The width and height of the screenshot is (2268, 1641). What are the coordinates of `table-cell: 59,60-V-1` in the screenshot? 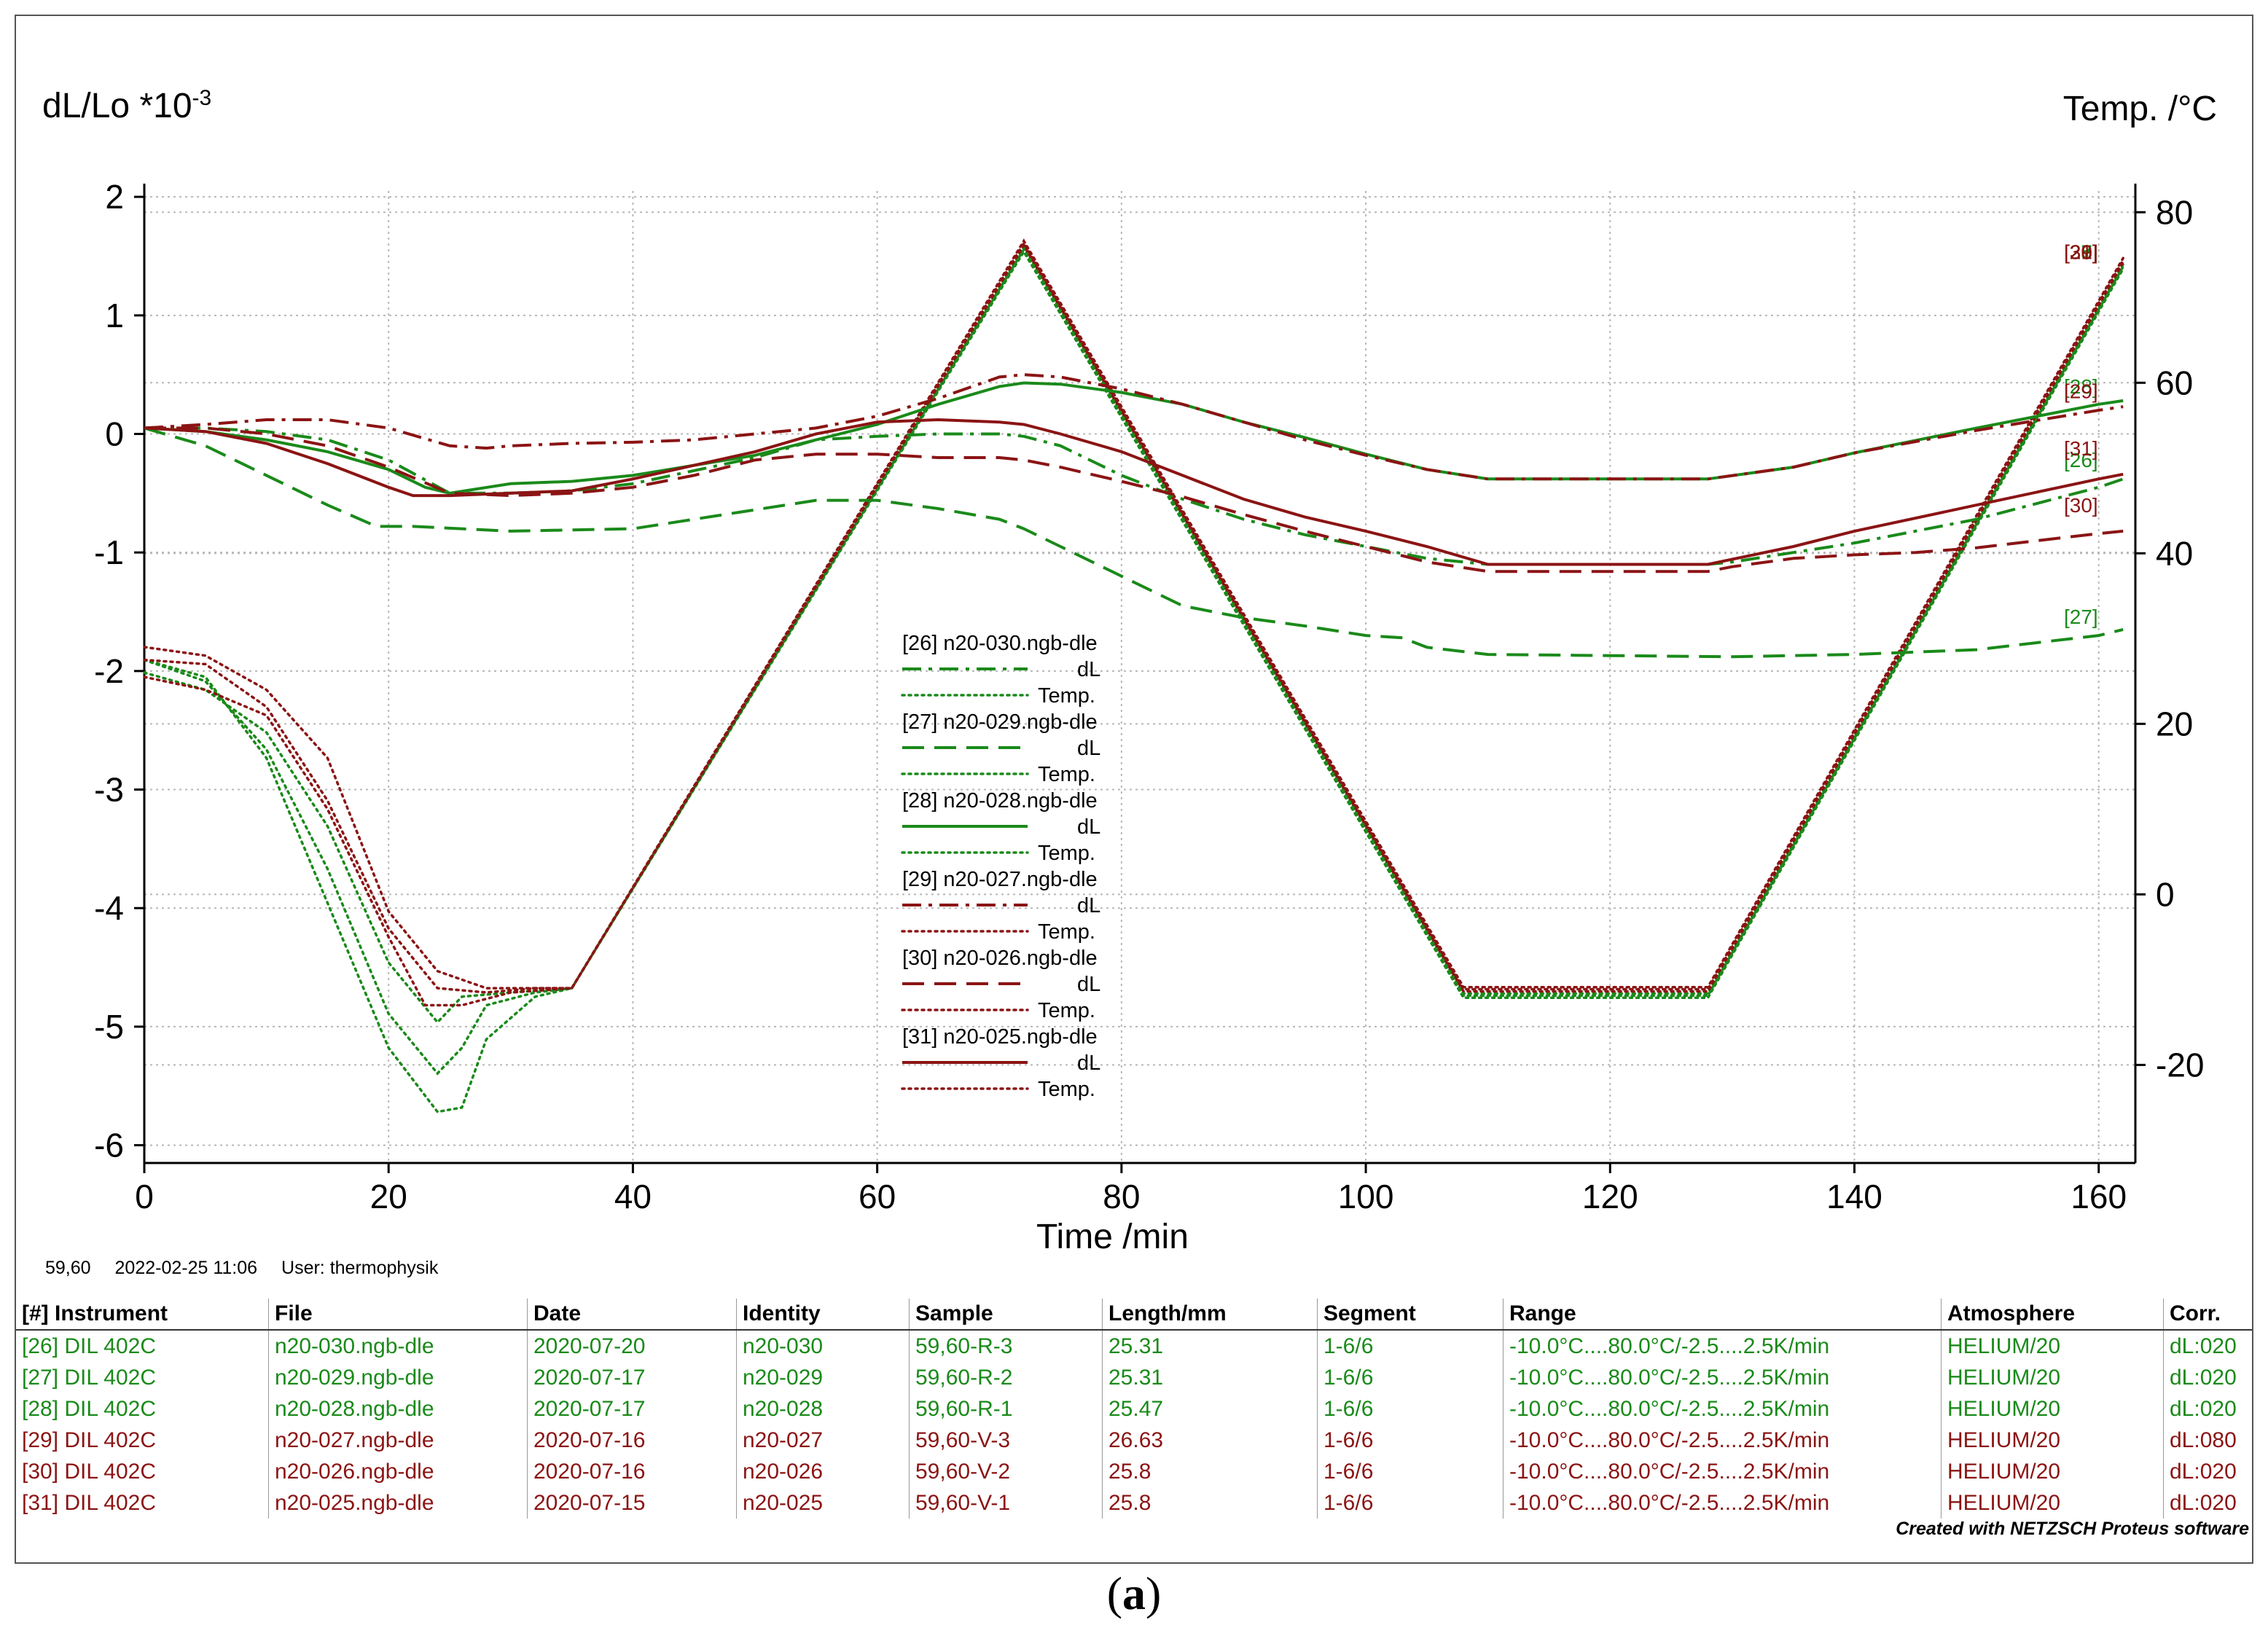 It's located at (1006, 1503).